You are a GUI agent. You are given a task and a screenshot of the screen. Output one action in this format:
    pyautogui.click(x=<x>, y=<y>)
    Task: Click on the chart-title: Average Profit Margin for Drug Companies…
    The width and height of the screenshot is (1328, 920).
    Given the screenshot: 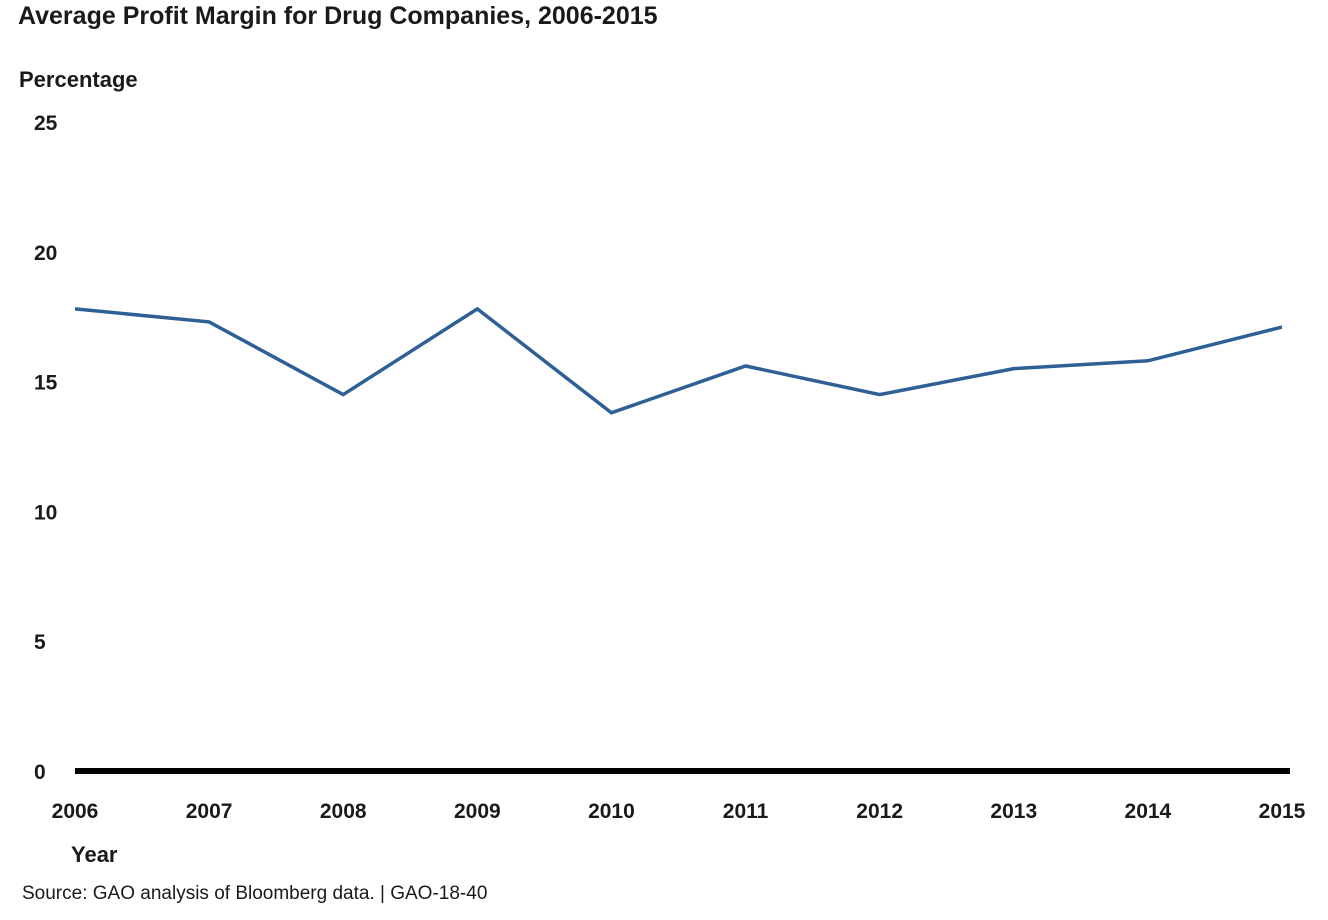 What is the action you would take?
    pyautogui.click(x=338, y=16)
    